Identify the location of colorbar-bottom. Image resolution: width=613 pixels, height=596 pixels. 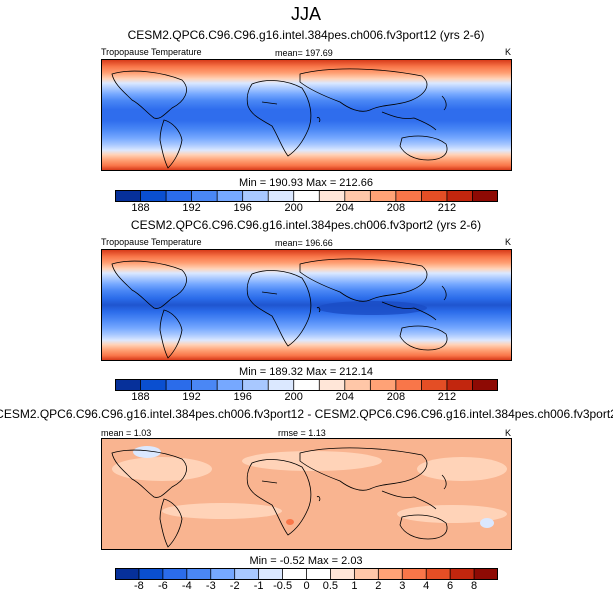
(306, 573).